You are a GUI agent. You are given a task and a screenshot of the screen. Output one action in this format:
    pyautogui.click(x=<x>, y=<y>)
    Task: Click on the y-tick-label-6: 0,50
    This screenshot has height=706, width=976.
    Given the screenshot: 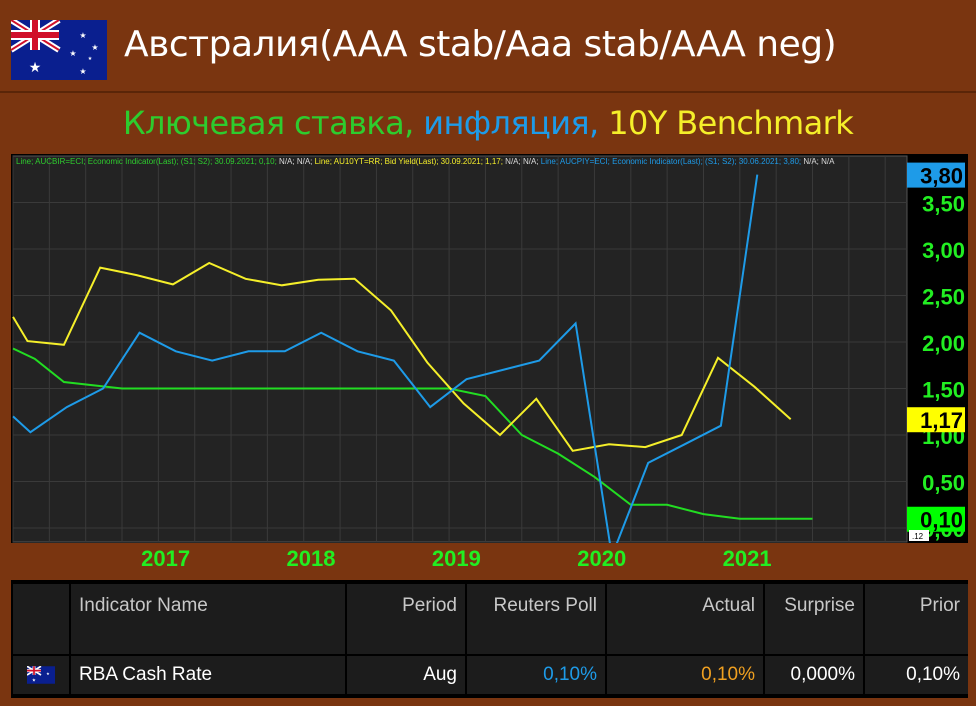 What is the action you would take?
    pyautogui.click(x=943, y=483)
    